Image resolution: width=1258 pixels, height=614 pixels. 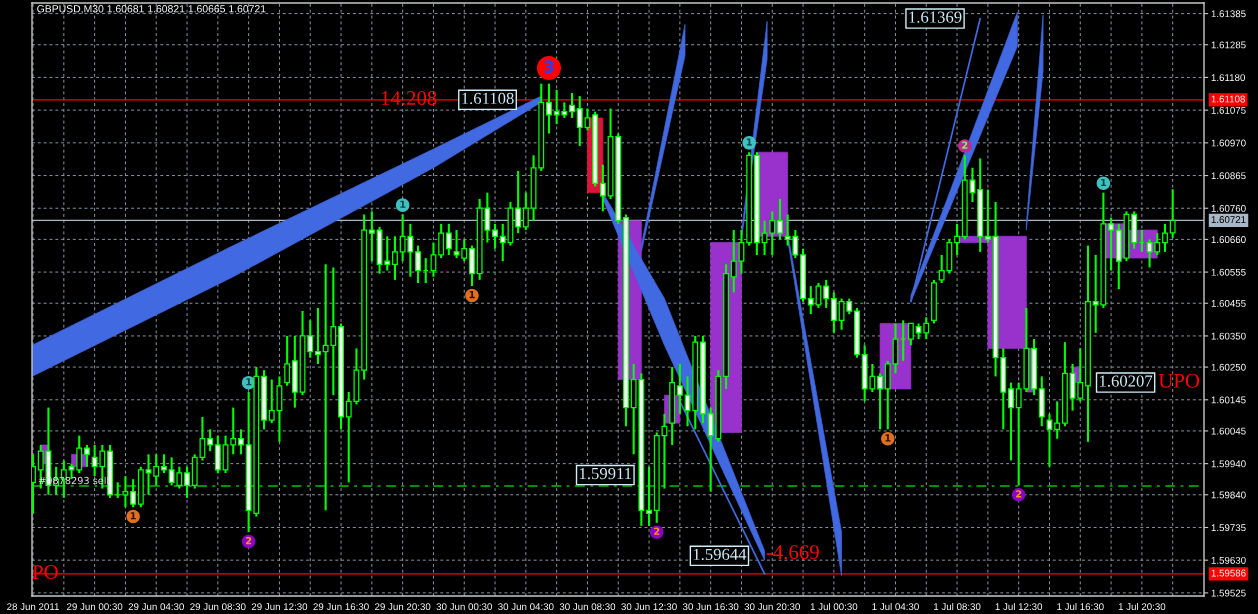 I want to click on x-tick-label: 1 Jul 16:30, so click(x=1080, y=606).